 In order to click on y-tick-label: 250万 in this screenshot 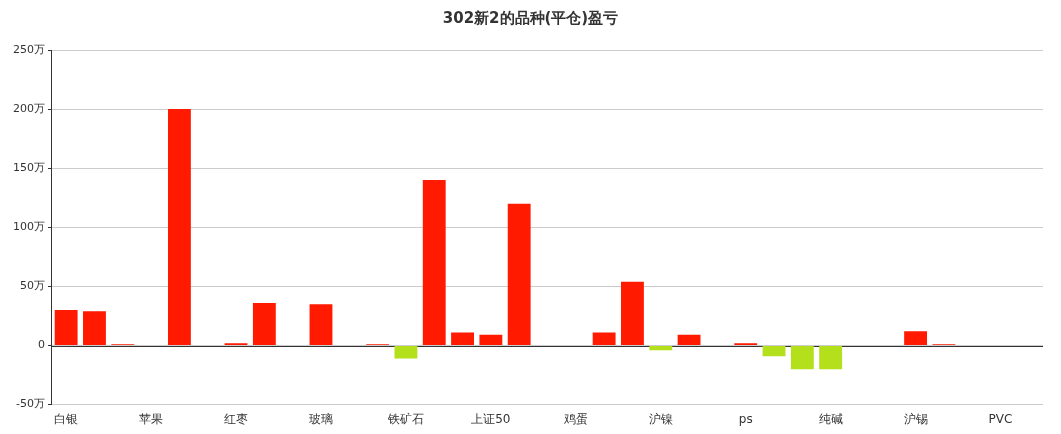, I will do `click(29, 49)`.